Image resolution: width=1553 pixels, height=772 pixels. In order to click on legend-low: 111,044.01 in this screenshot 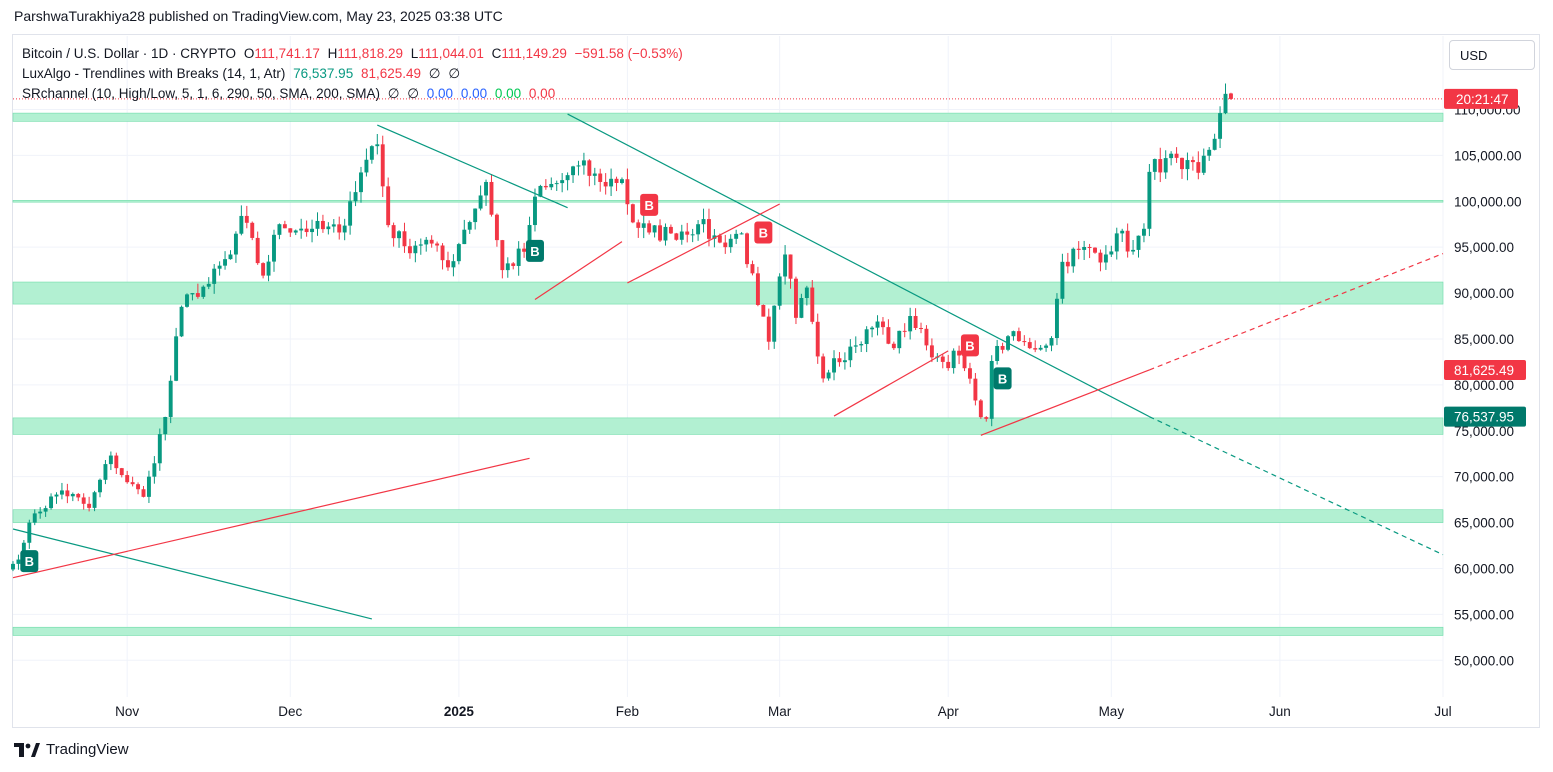, I will do `click(451, 53)`.